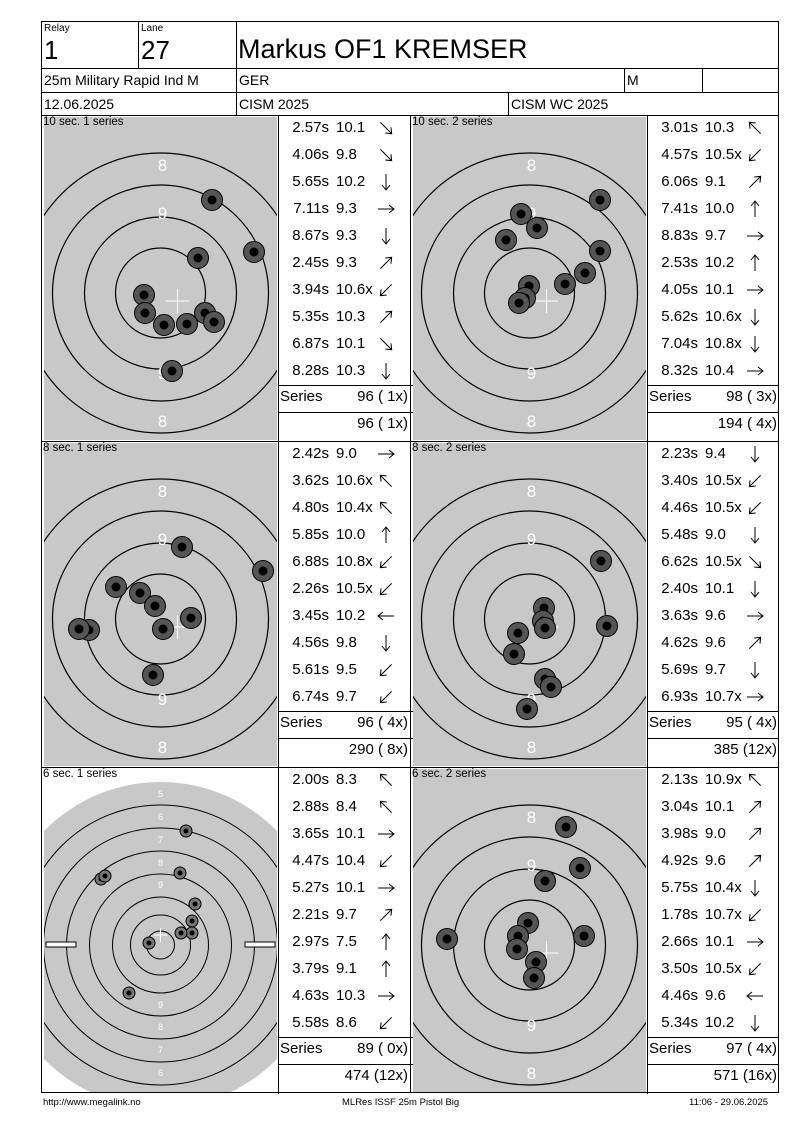 The width and height of the screenshot is (800, 1130). Describe the element at coordinates (713, 588) in the screenshot. I see `shot-row: 2.40s 10.1` at that location.